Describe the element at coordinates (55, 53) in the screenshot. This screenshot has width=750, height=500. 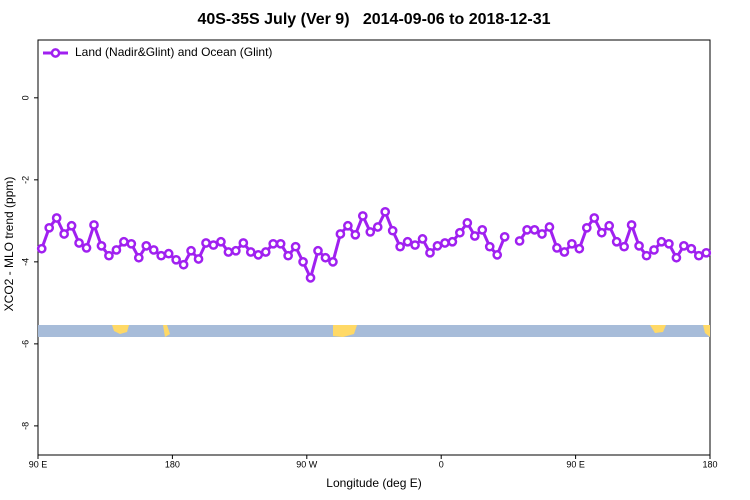
I see `legend-marker` at that location.